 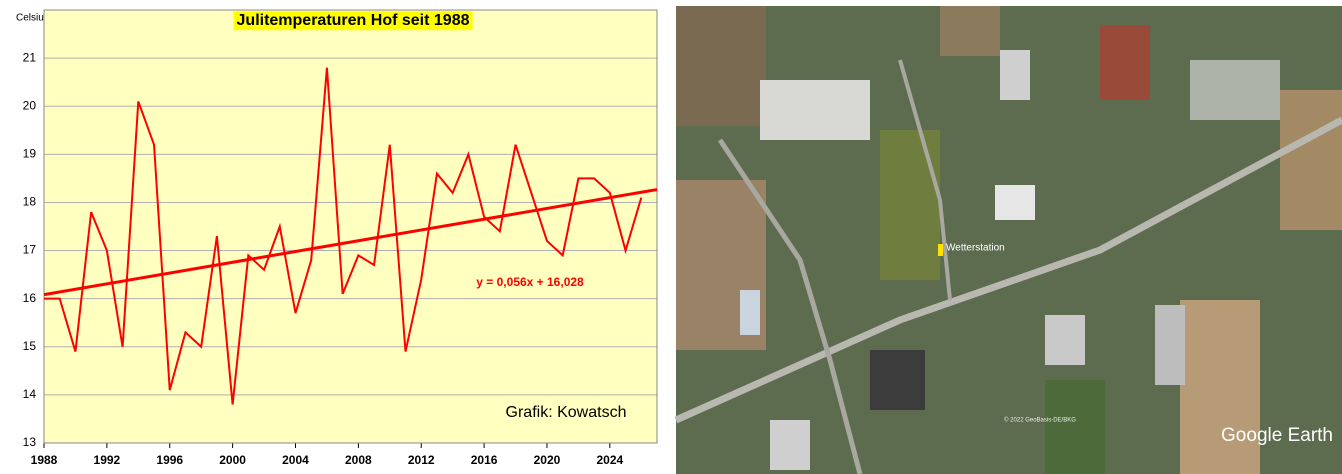 I want to click on x-tick-label: 2020, so click(x=547, y=460).